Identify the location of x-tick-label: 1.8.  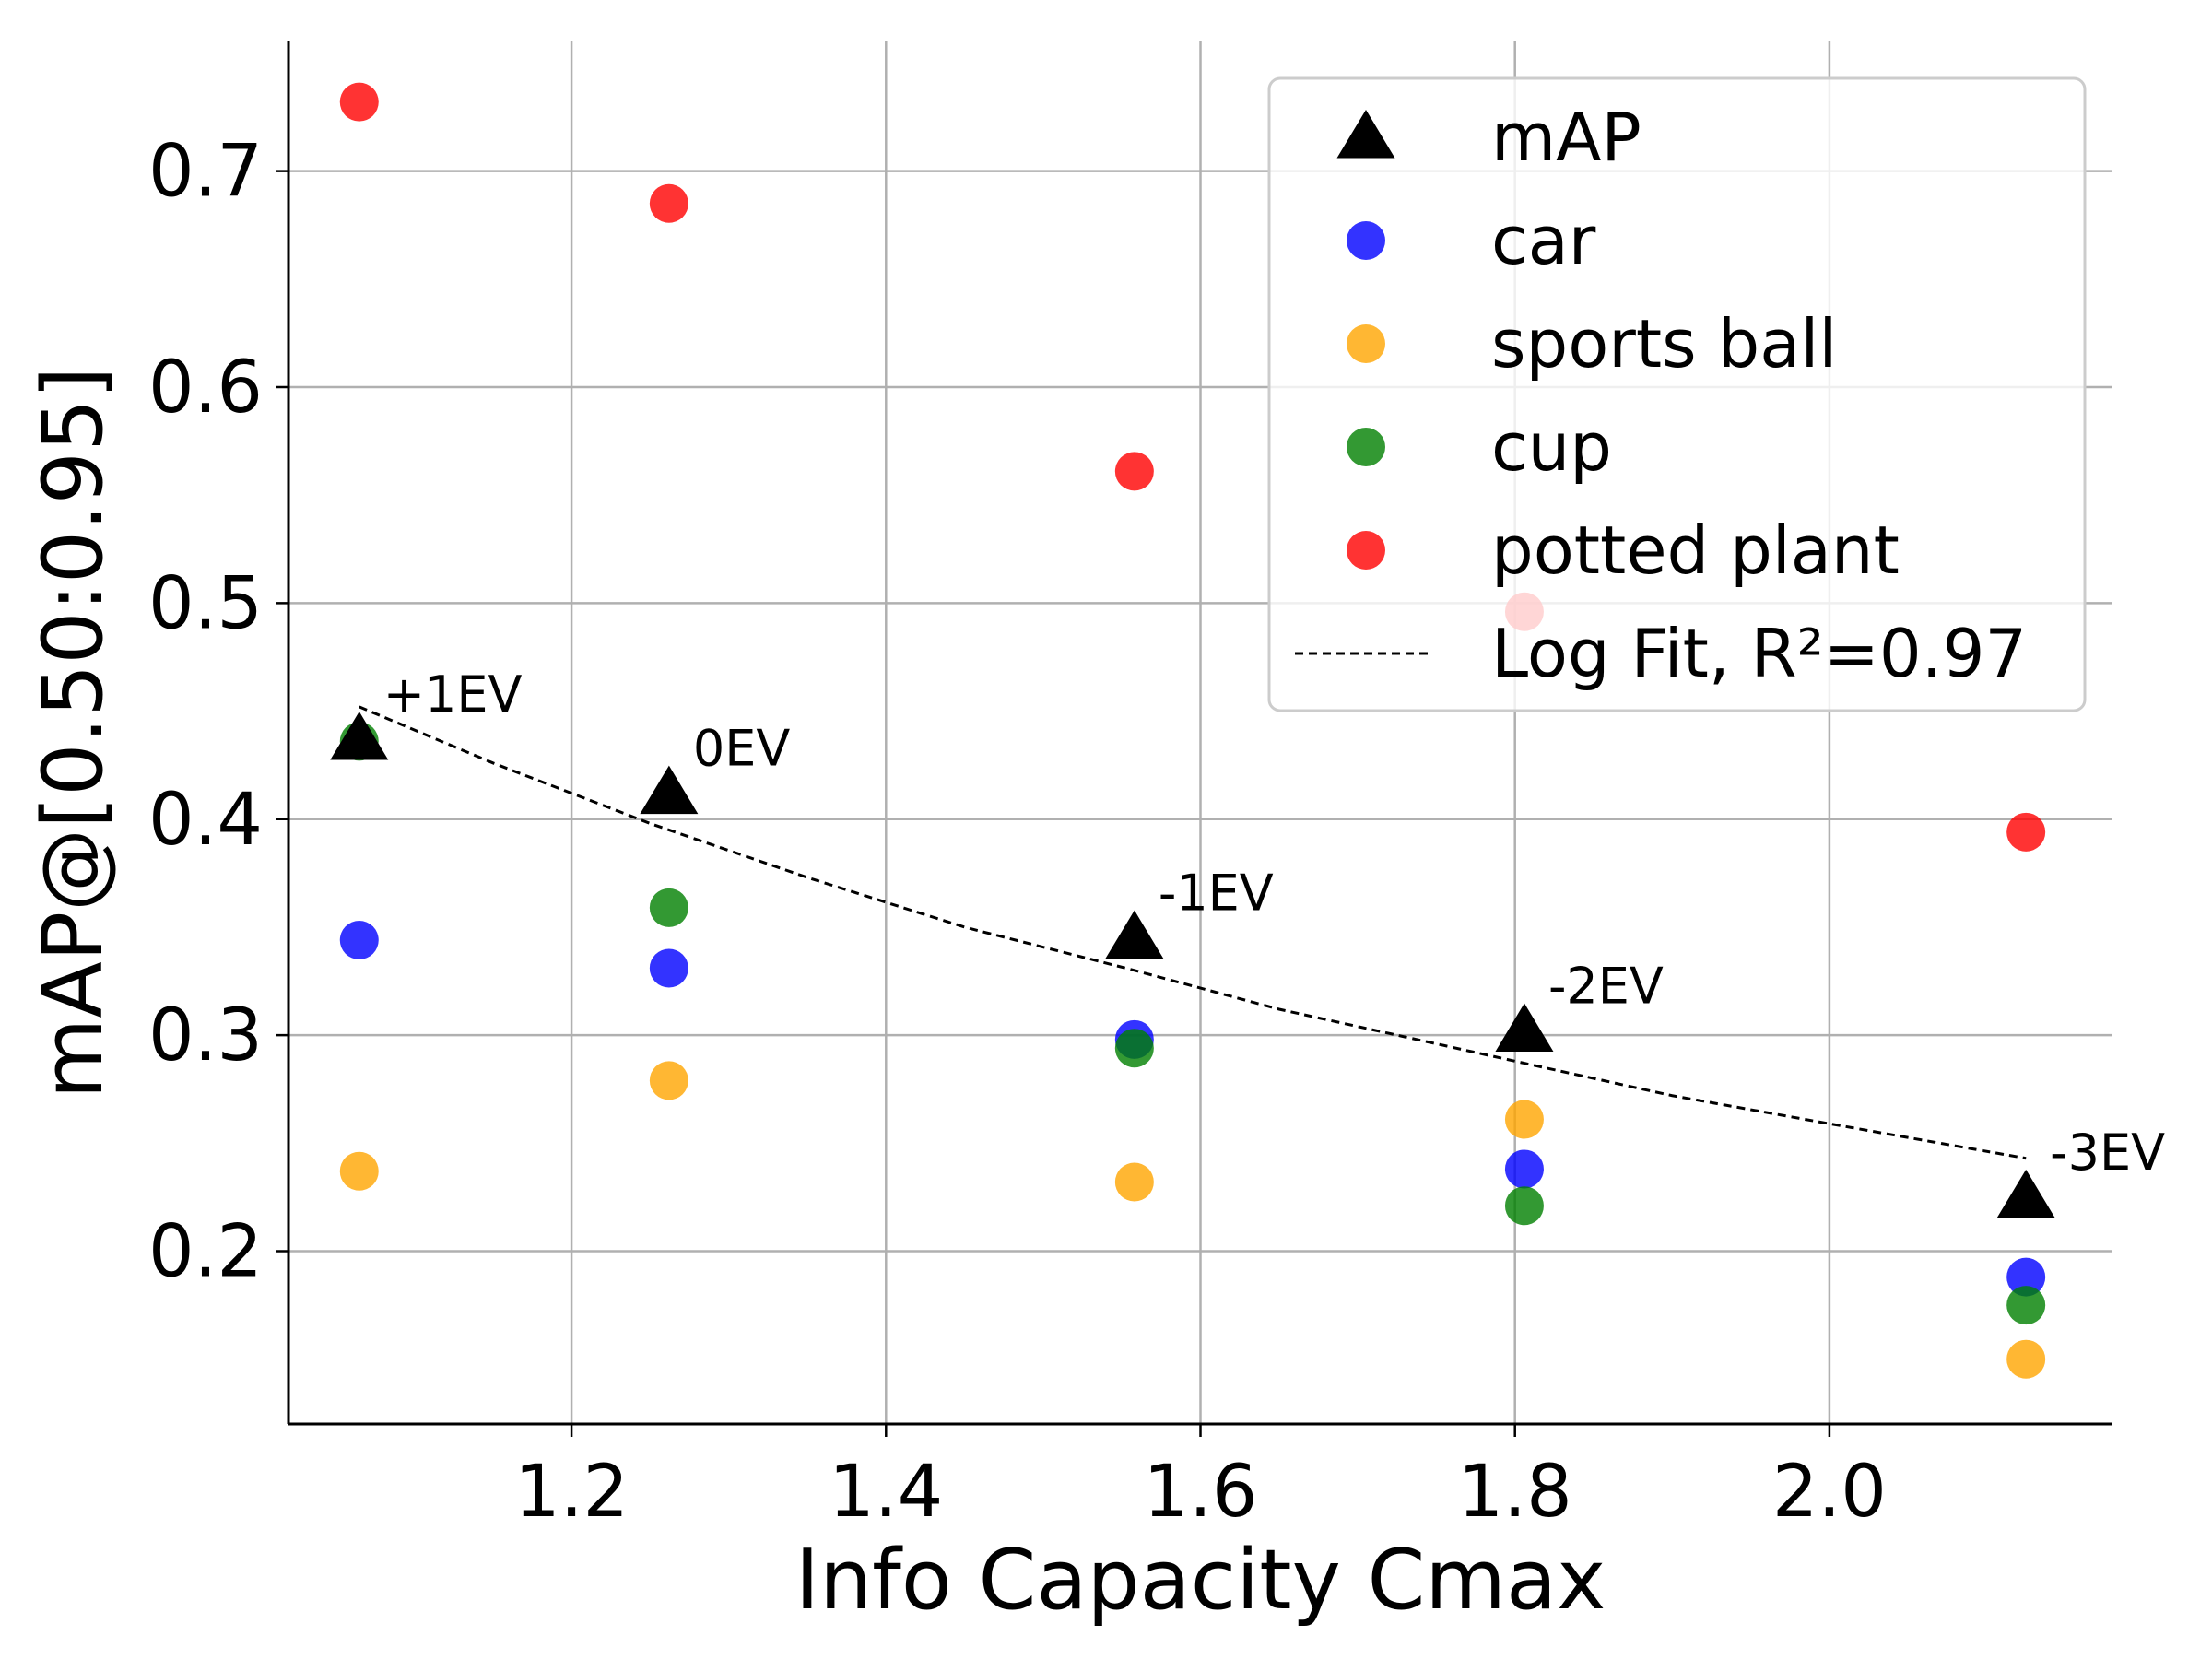
(1515, 1492).